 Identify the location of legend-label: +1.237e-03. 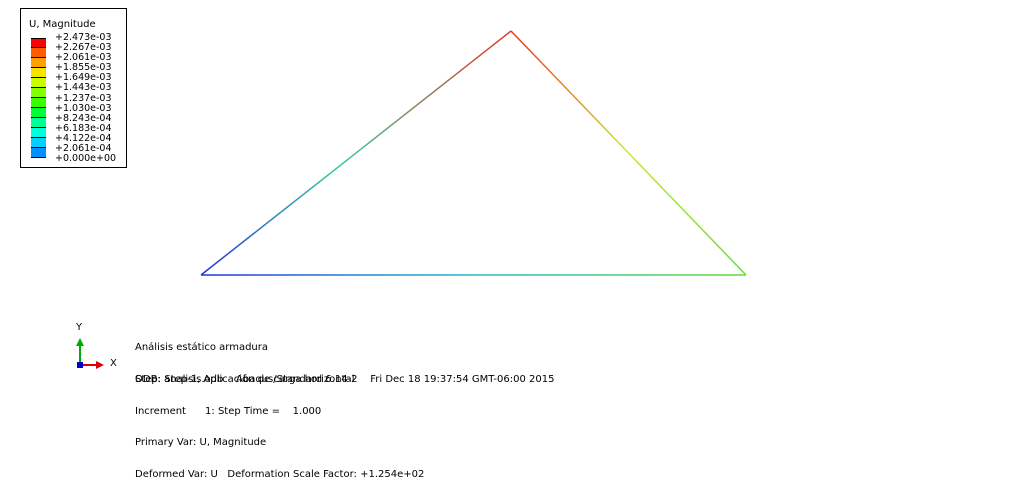
(83, 98).